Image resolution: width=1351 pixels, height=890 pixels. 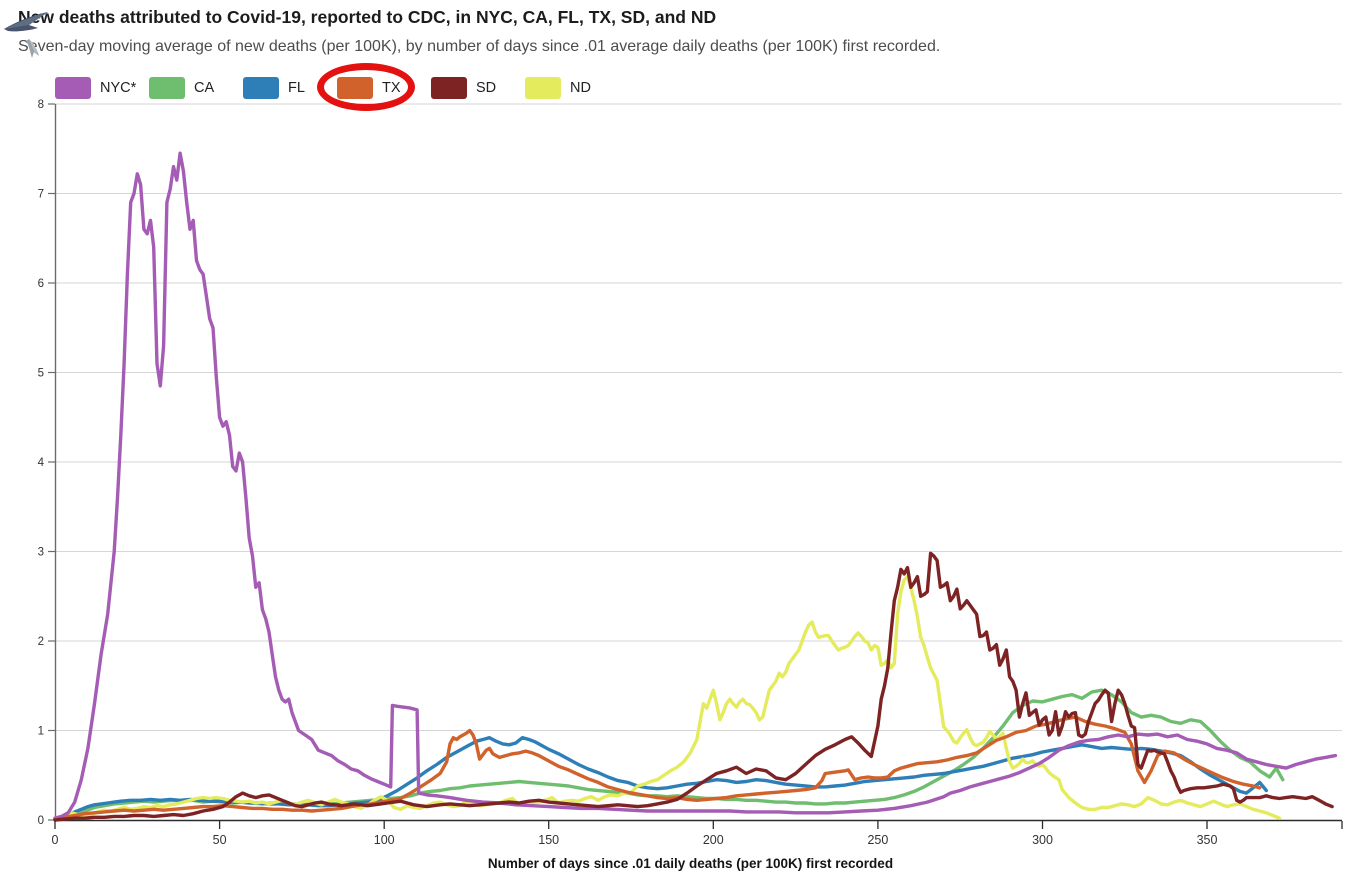 What do you see at coordinates (366, 87) in the screenshot?
I see `tx-highlight-ellipse` at bounding box center [366, 87].